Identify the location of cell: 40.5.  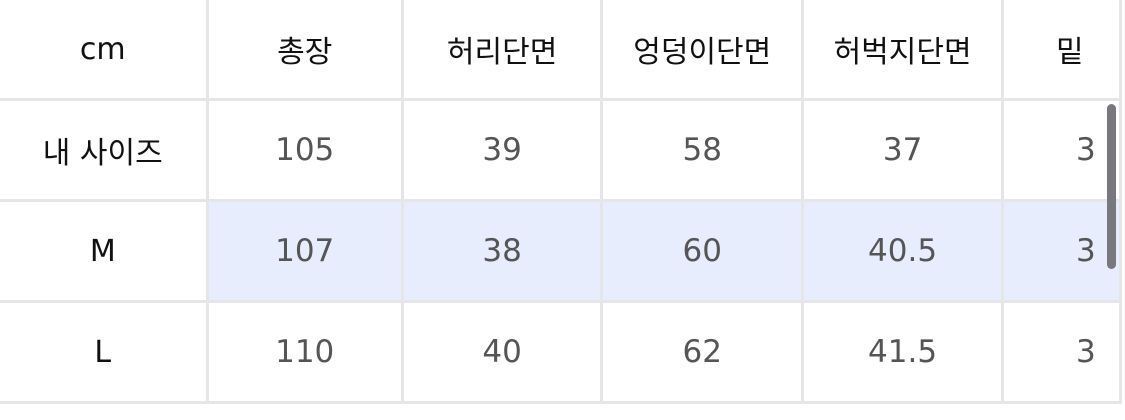
(902, 251).